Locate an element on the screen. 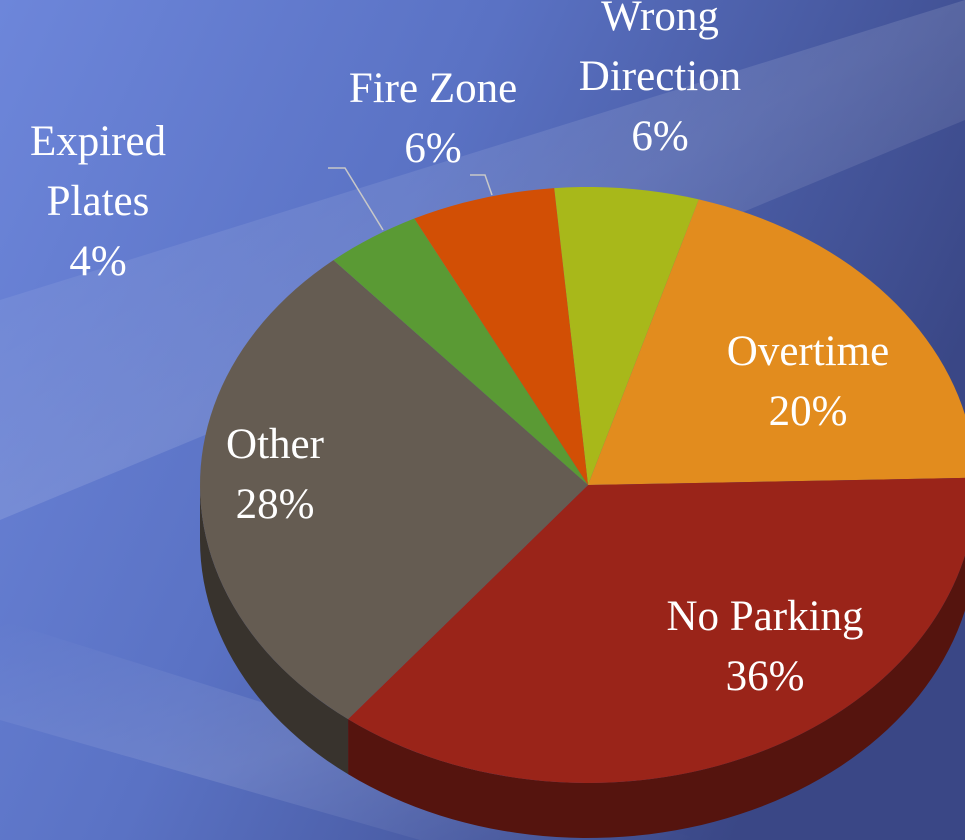  slice-label: Overtime is located at coordinates (808, 351).